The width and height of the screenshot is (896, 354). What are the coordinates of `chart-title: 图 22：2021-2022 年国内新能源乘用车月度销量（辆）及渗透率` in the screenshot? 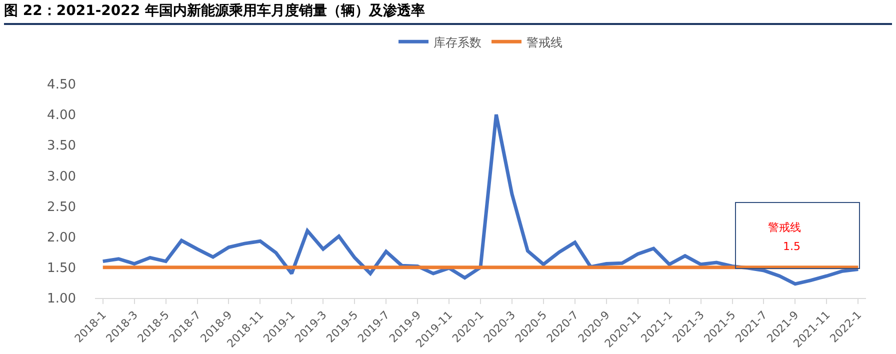 It's located at (448, 13).